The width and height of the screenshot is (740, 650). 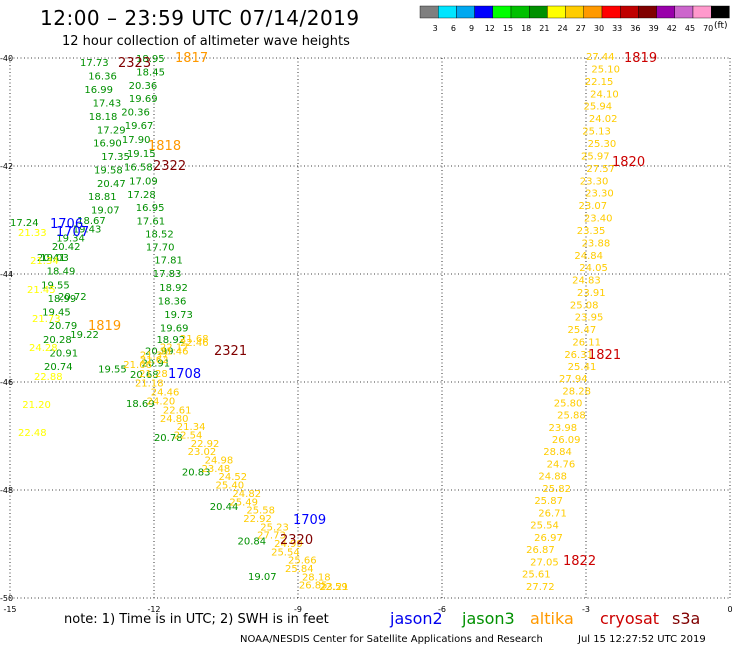 What do you see at coordinates (579, 561) in the screenshot?
I see `pass-time-label: 1822` at bounding box center [579, 561].